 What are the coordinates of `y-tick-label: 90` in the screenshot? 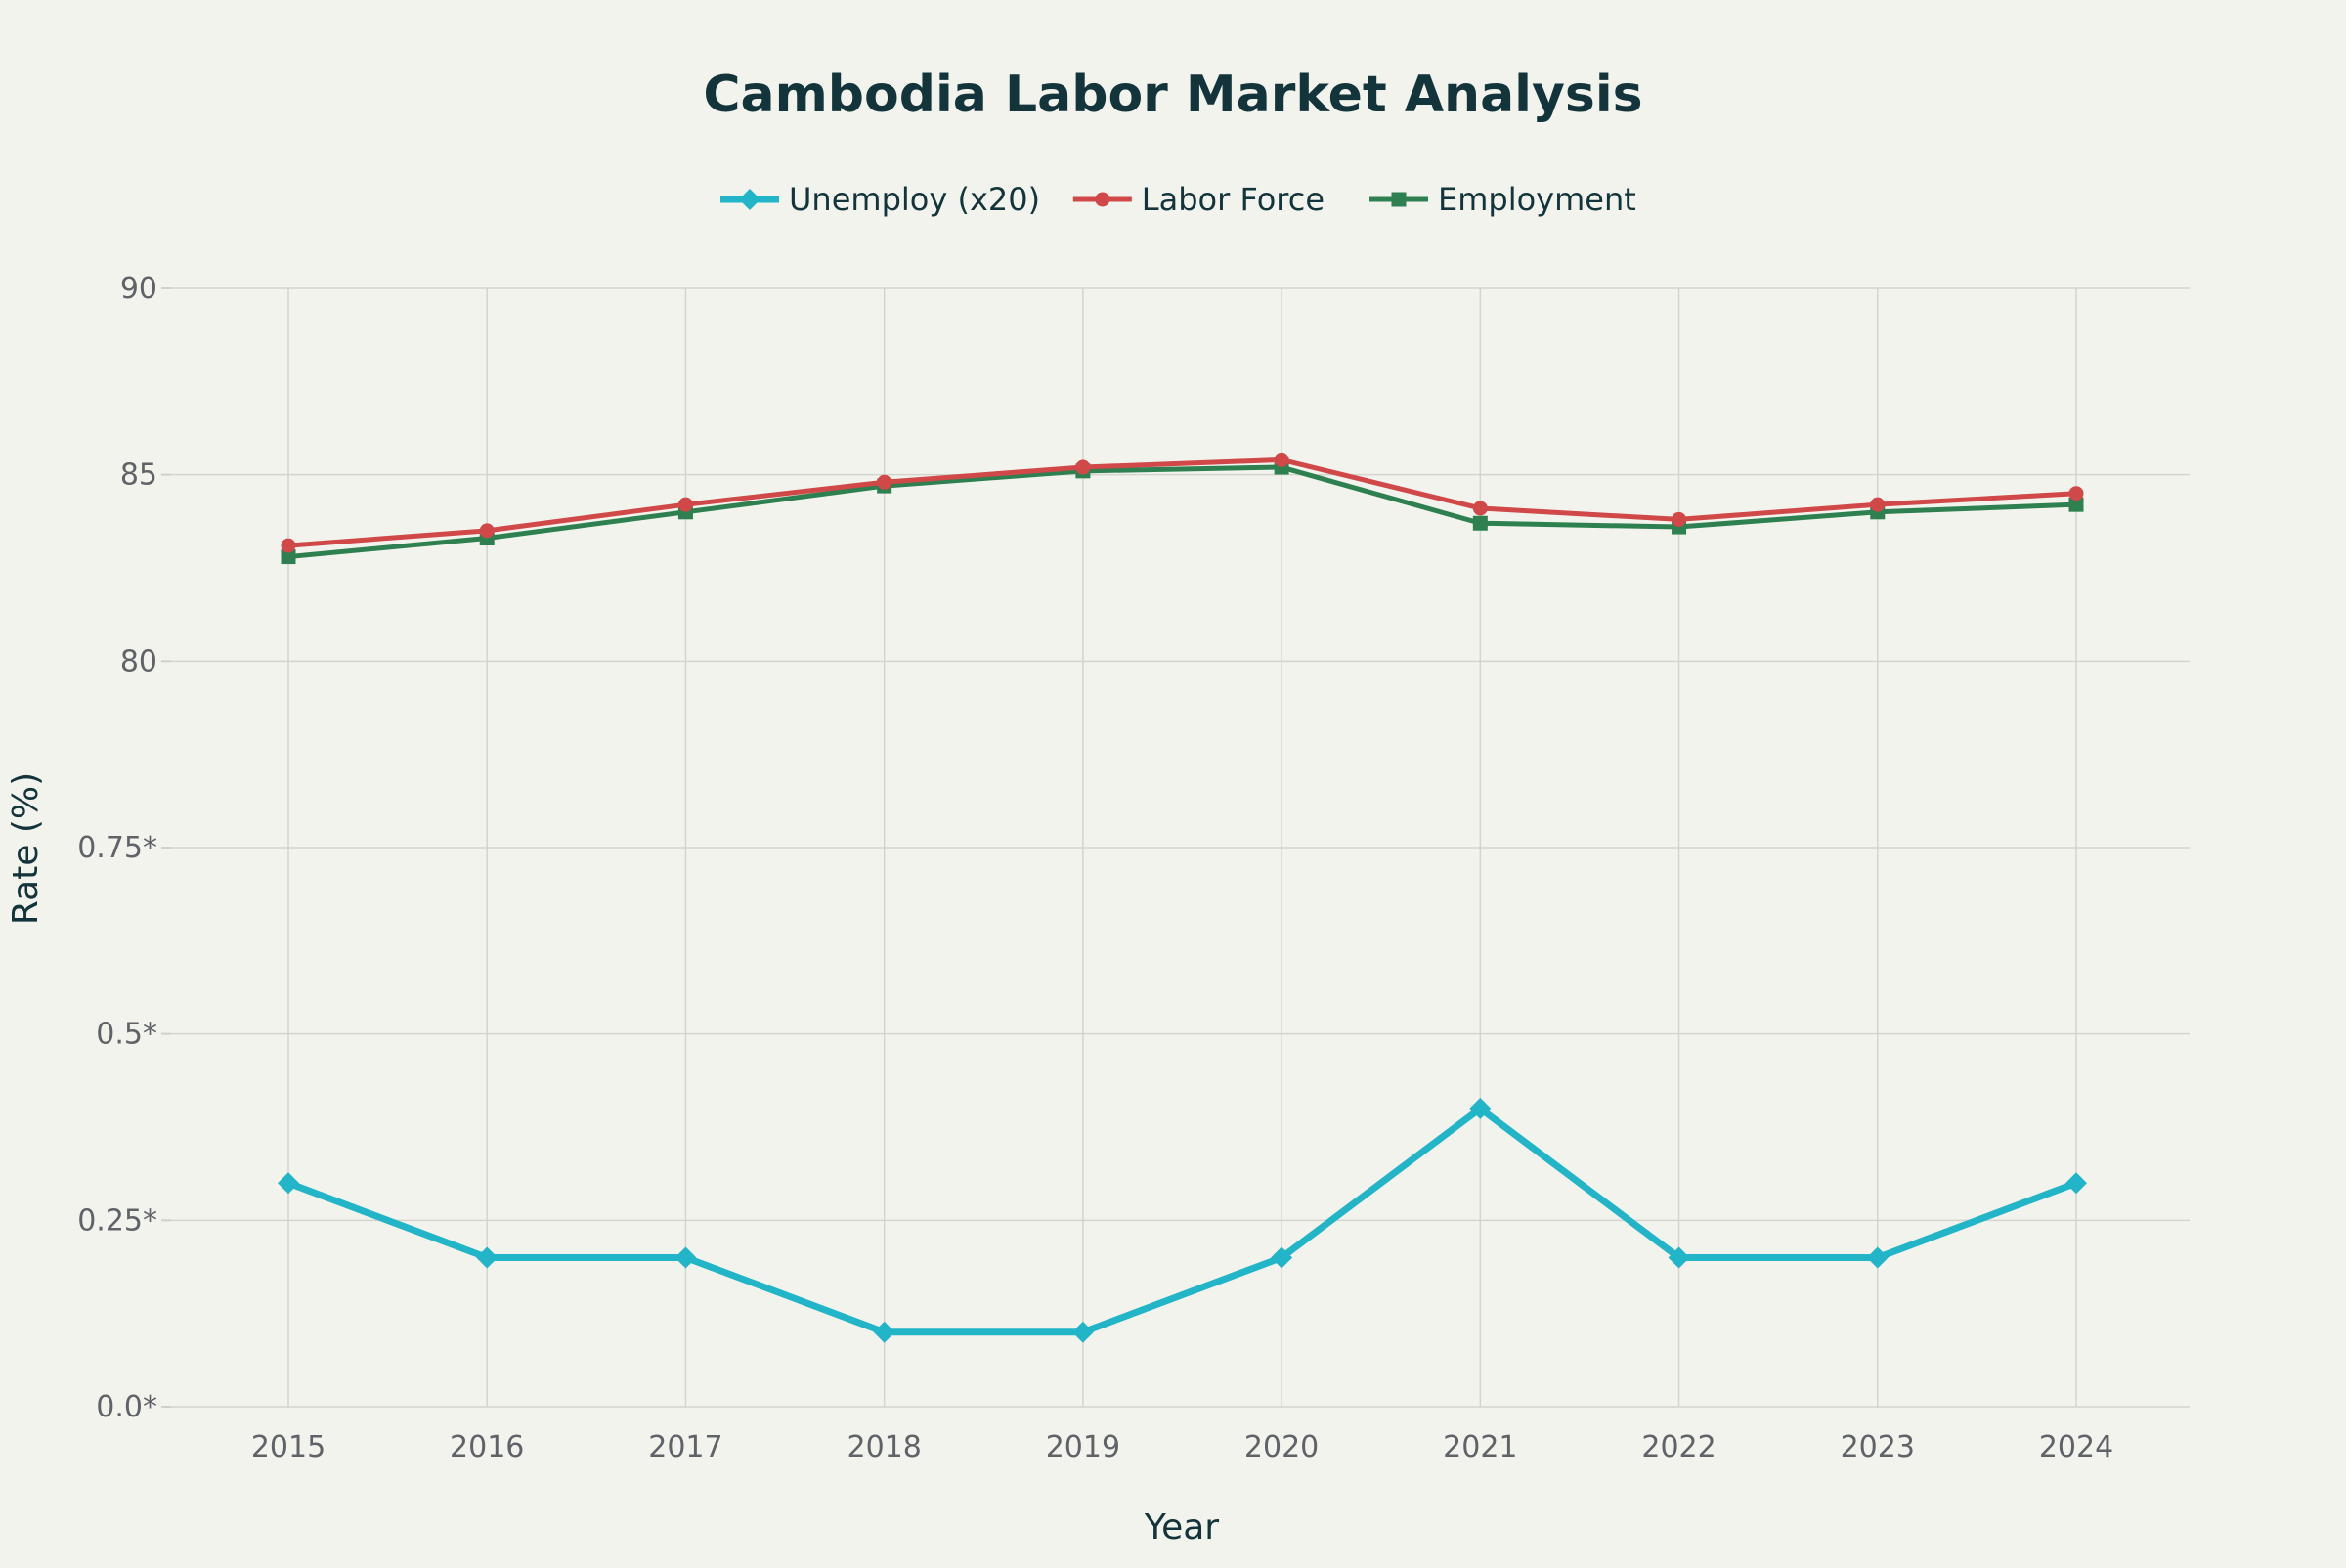 It's located at (139, 289).